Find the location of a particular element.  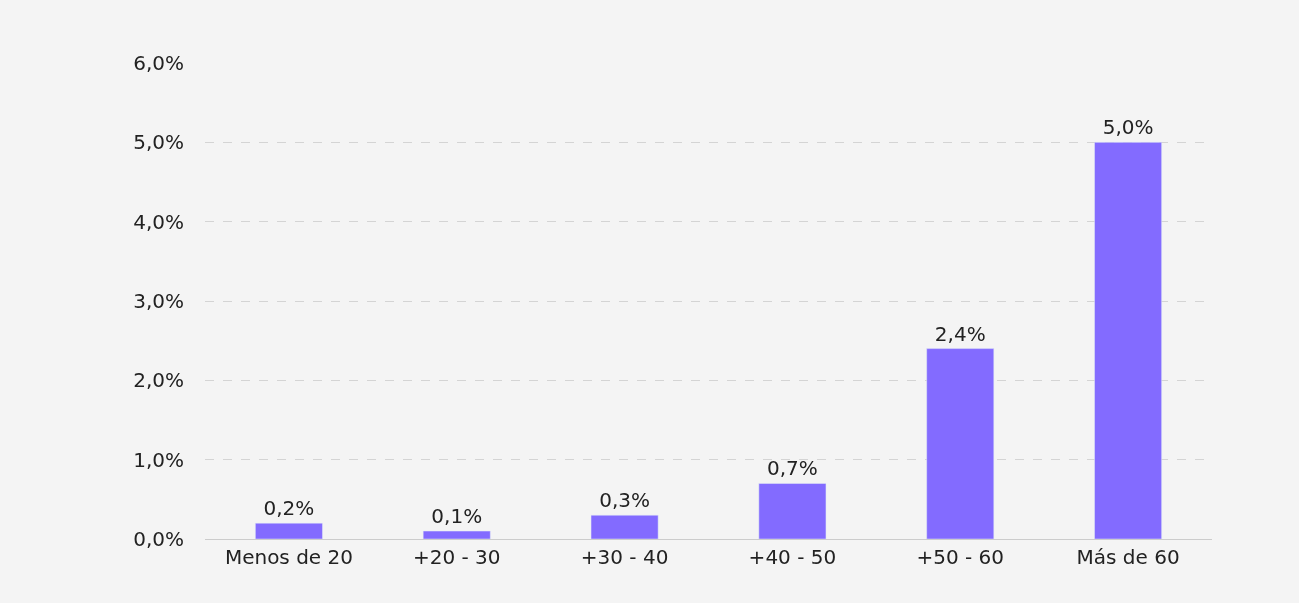

x-tick-label: +40 - 50 is located at coordinates (792, 557).